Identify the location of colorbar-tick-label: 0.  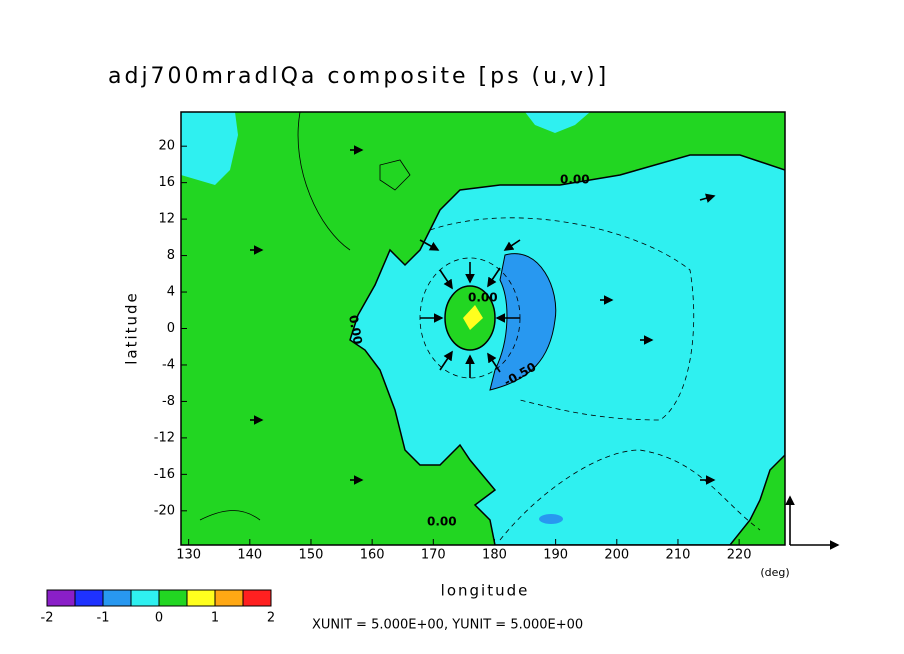
(159, 618).